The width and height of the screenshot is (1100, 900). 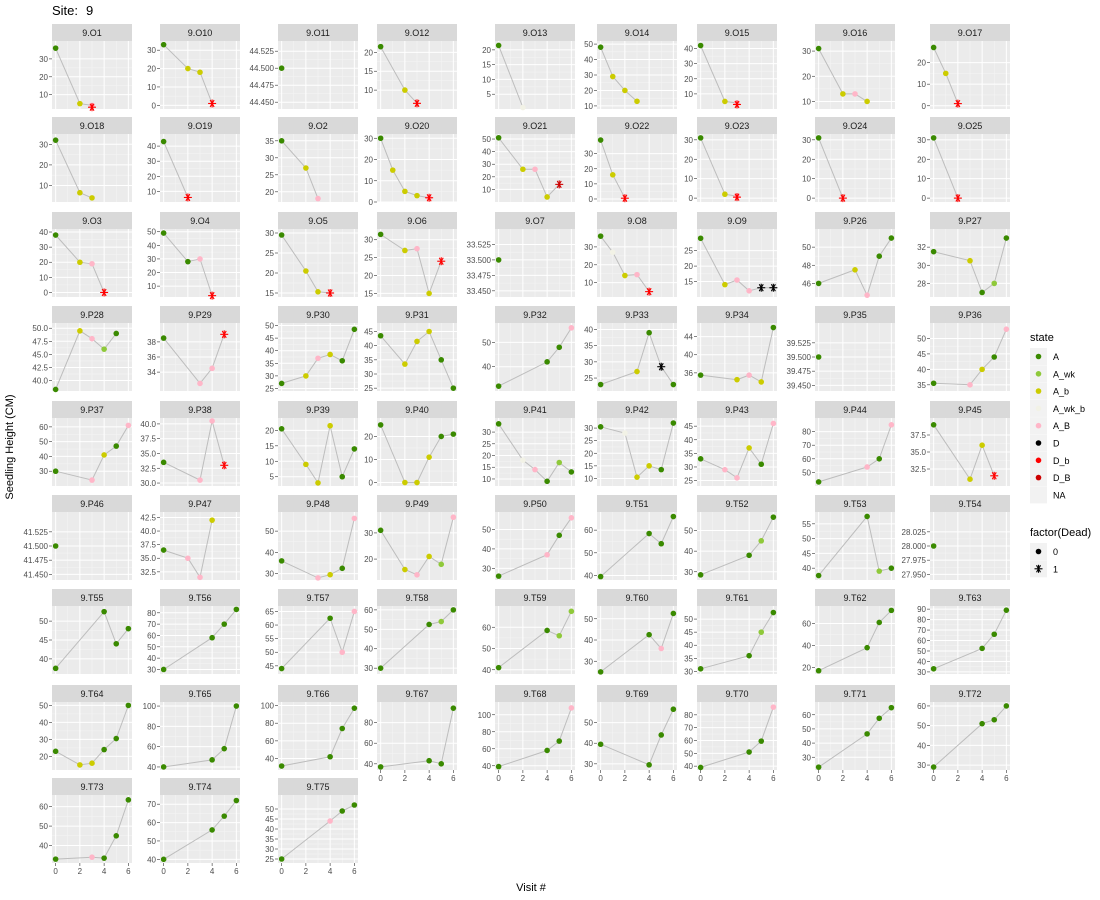 What do you see at coordinates (855, 315) in the screenshot?
I see `facet-strip-label: 9.P35` at bounding box center [855, 315].